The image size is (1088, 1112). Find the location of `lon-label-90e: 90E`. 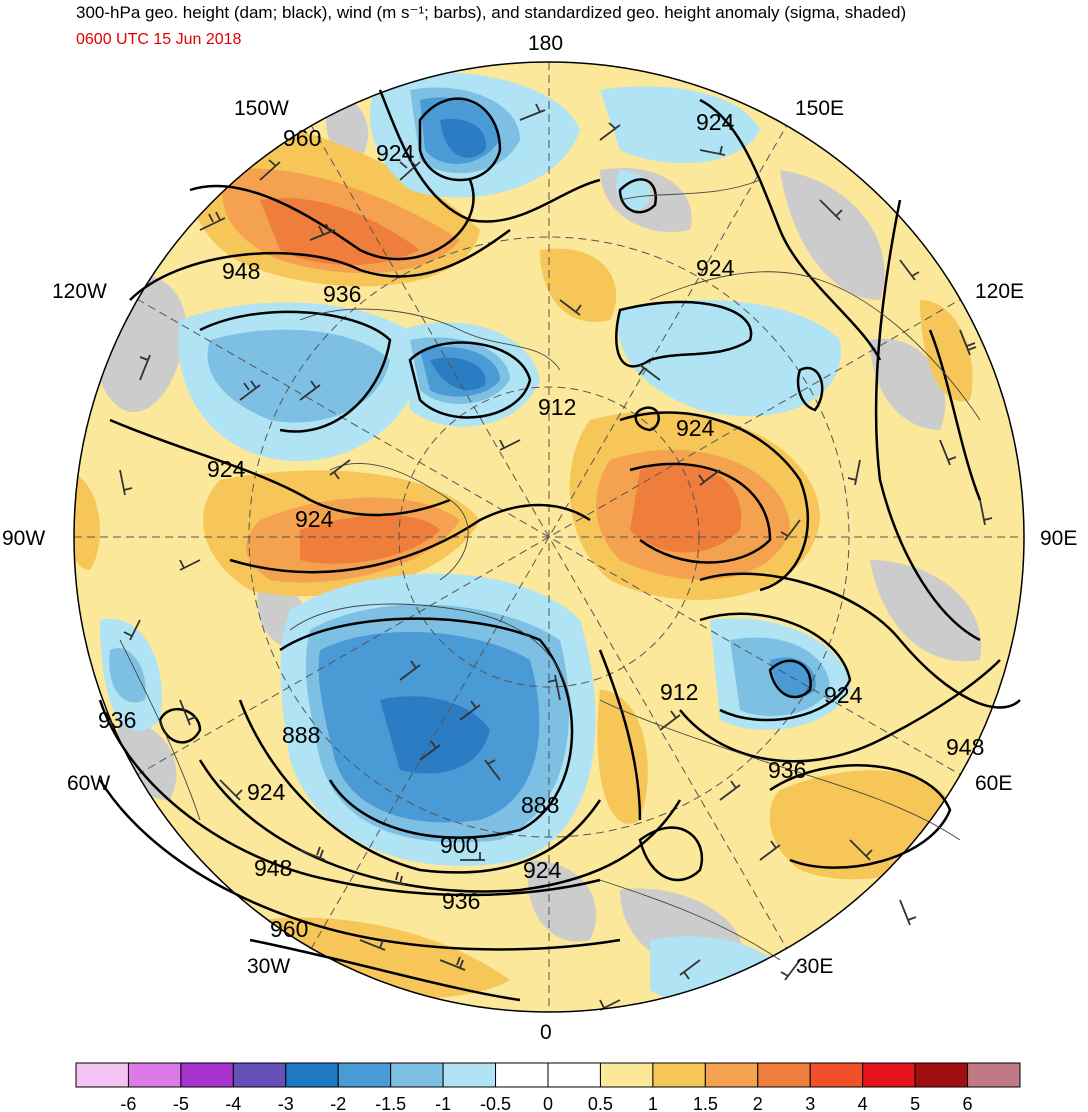

lon-label-90e: 90E is located at coordinates (1059, 538).